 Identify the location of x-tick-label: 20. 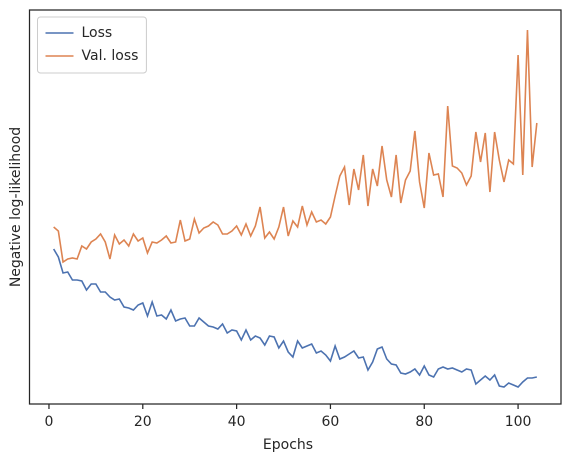
(143, 422).